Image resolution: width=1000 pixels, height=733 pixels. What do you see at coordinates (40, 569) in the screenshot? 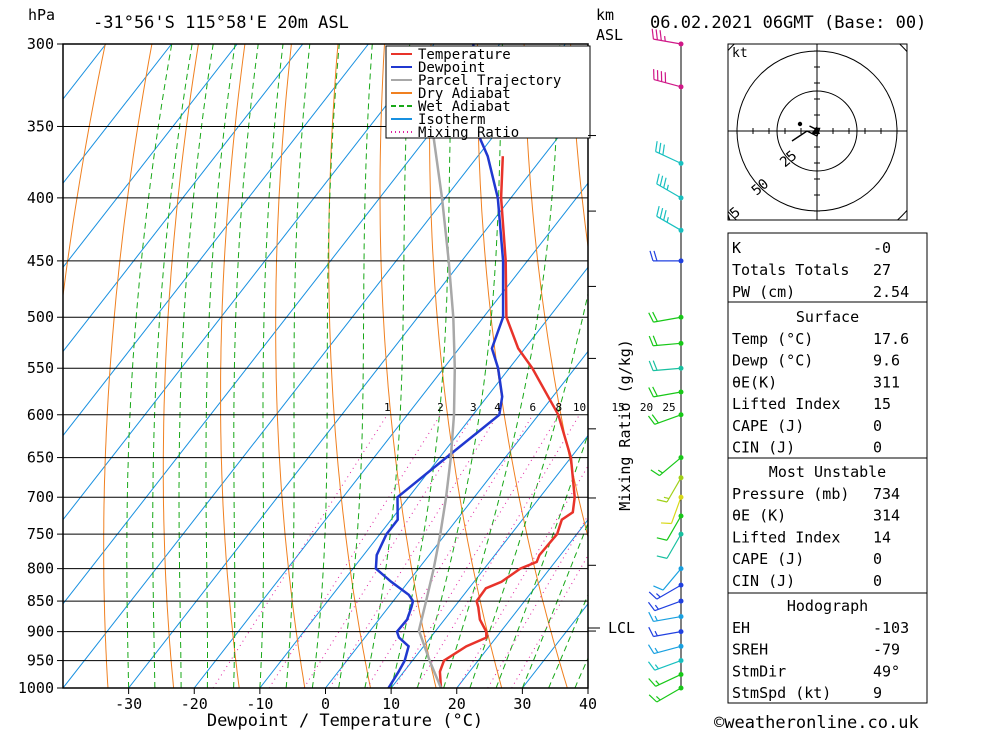
I see `pressure-tick-label: 800` at bounding box center [40, 569].